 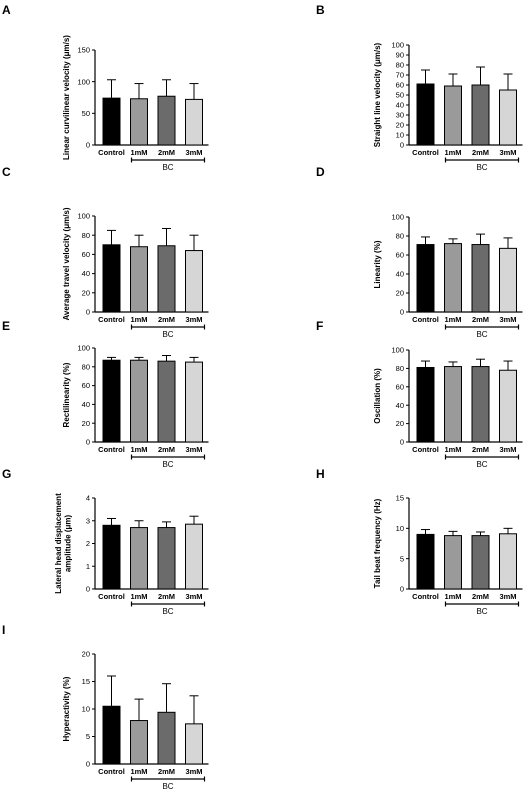 What do you see at coordinates (83, 348) in the screenshot?
I see `panel-e-y-tick-label: 100` at bounding box center [83, 348].